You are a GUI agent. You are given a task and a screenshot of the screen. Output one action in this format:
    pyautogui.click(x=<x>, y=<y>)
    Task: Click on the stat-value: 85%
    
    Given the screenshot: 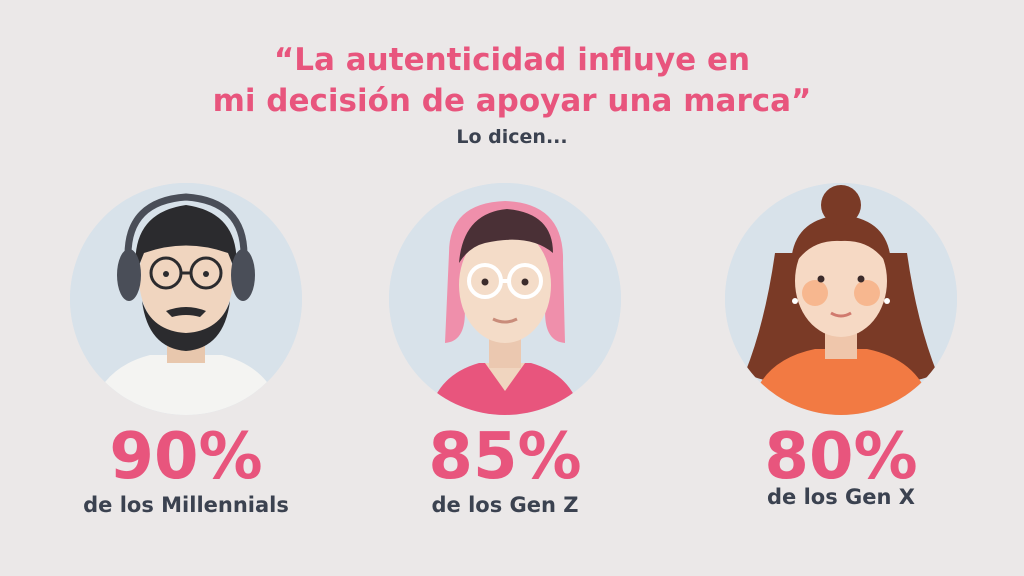 What is the action you would take?
    pyautogui.click(x=505, y=457)
    